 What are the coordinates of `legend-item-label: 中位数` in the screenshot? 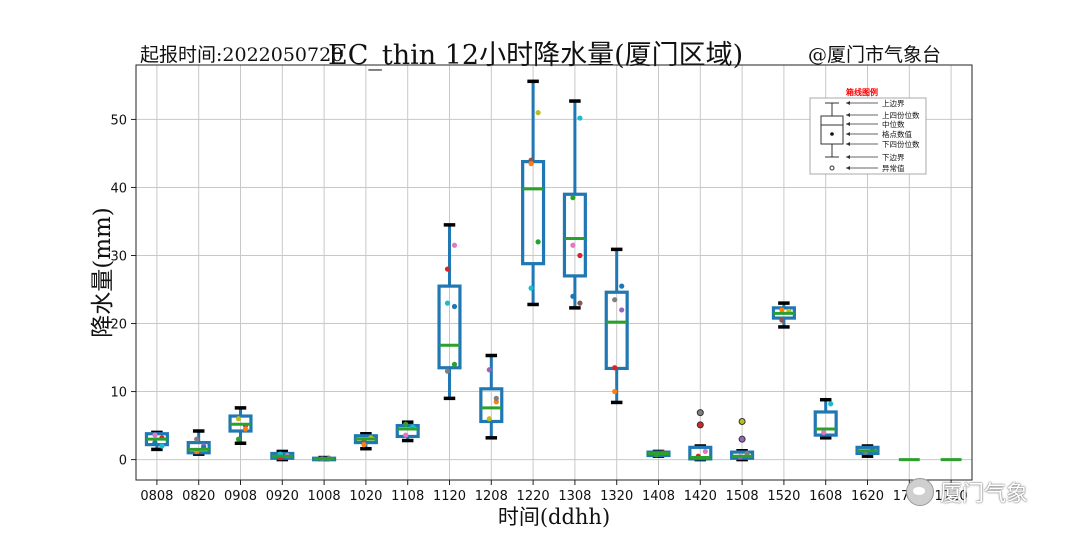 It's located at (893, 124).